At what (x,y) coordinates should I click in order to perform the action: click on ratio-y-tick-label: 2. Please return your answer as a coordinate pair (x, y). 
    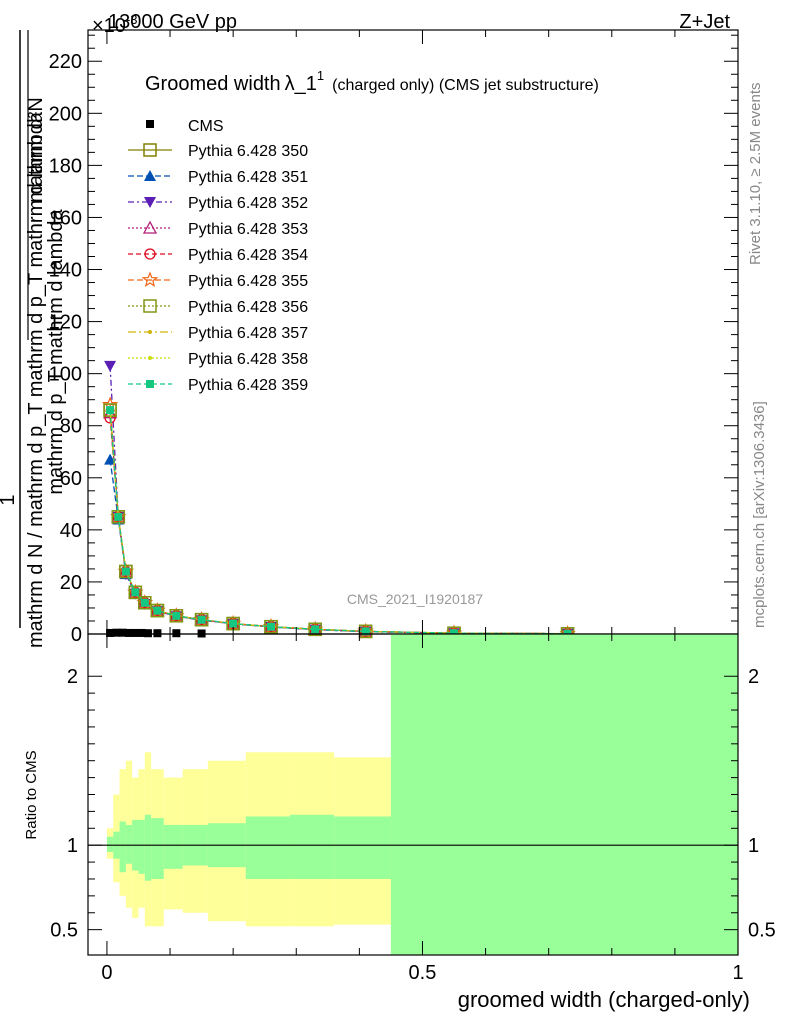
    Looking at the image, I should click on (72, 677).